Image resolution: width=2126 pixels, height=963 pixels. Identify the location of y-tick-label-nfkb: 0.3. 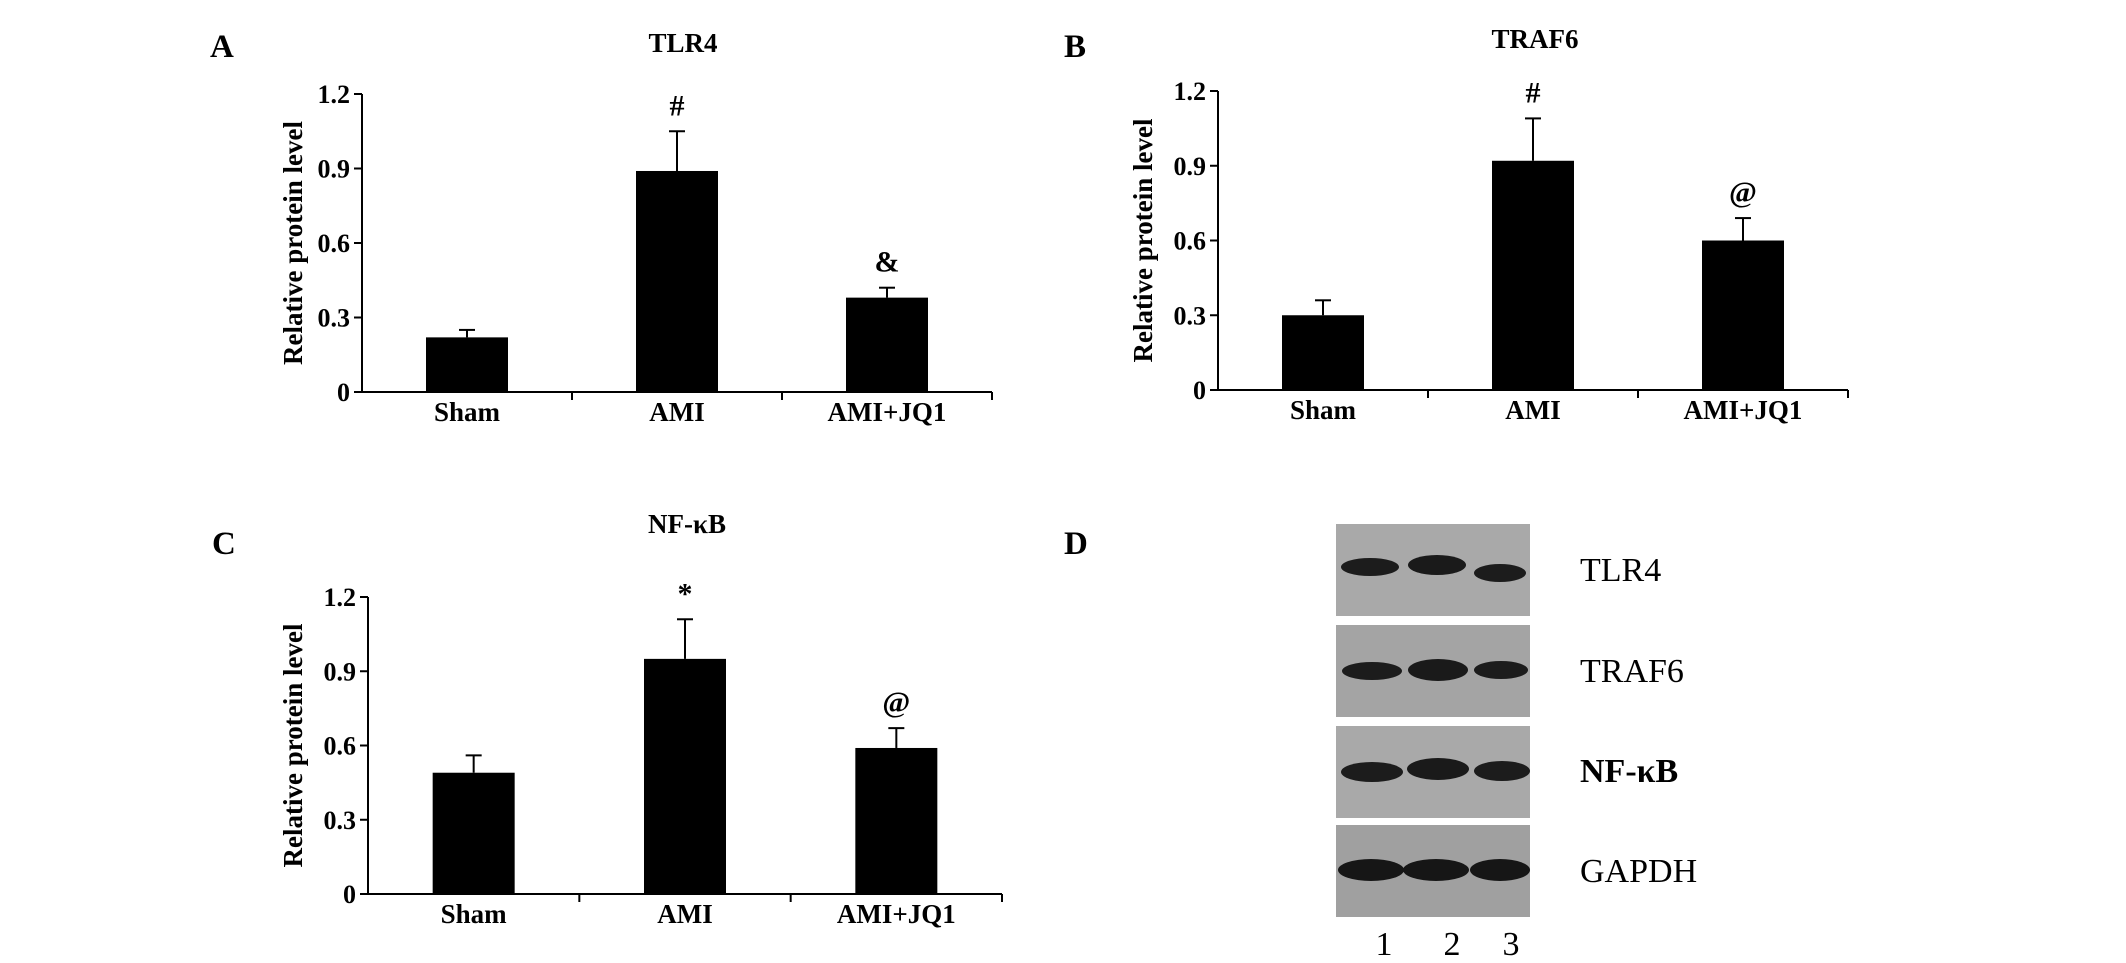
(340, 820).